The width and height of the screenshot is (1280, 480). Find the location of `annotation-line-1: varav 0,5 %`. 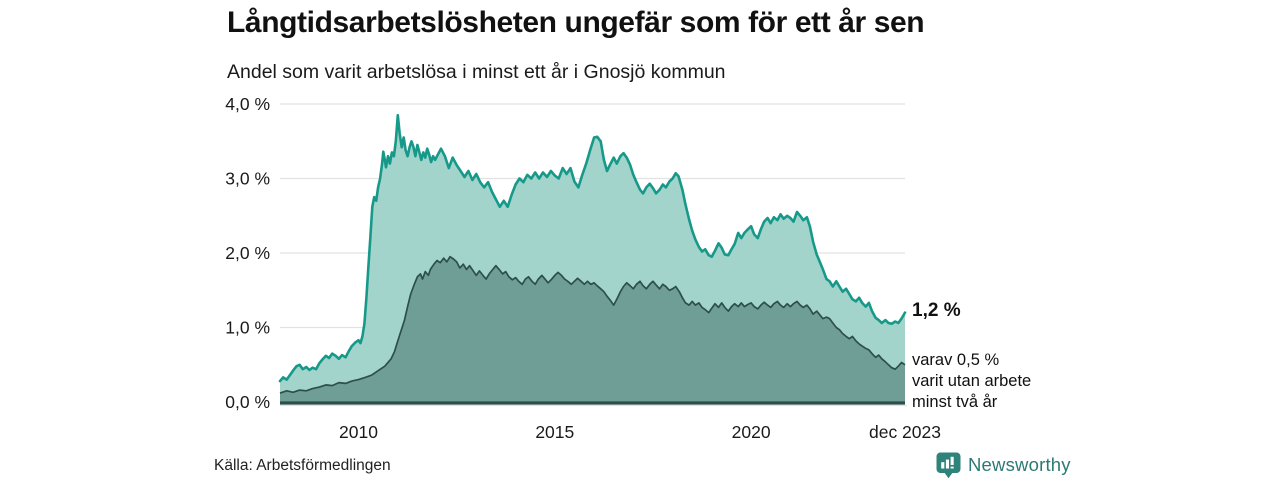

annotation-line-1: varav 0,5 % is located at coordinates (956, 360).